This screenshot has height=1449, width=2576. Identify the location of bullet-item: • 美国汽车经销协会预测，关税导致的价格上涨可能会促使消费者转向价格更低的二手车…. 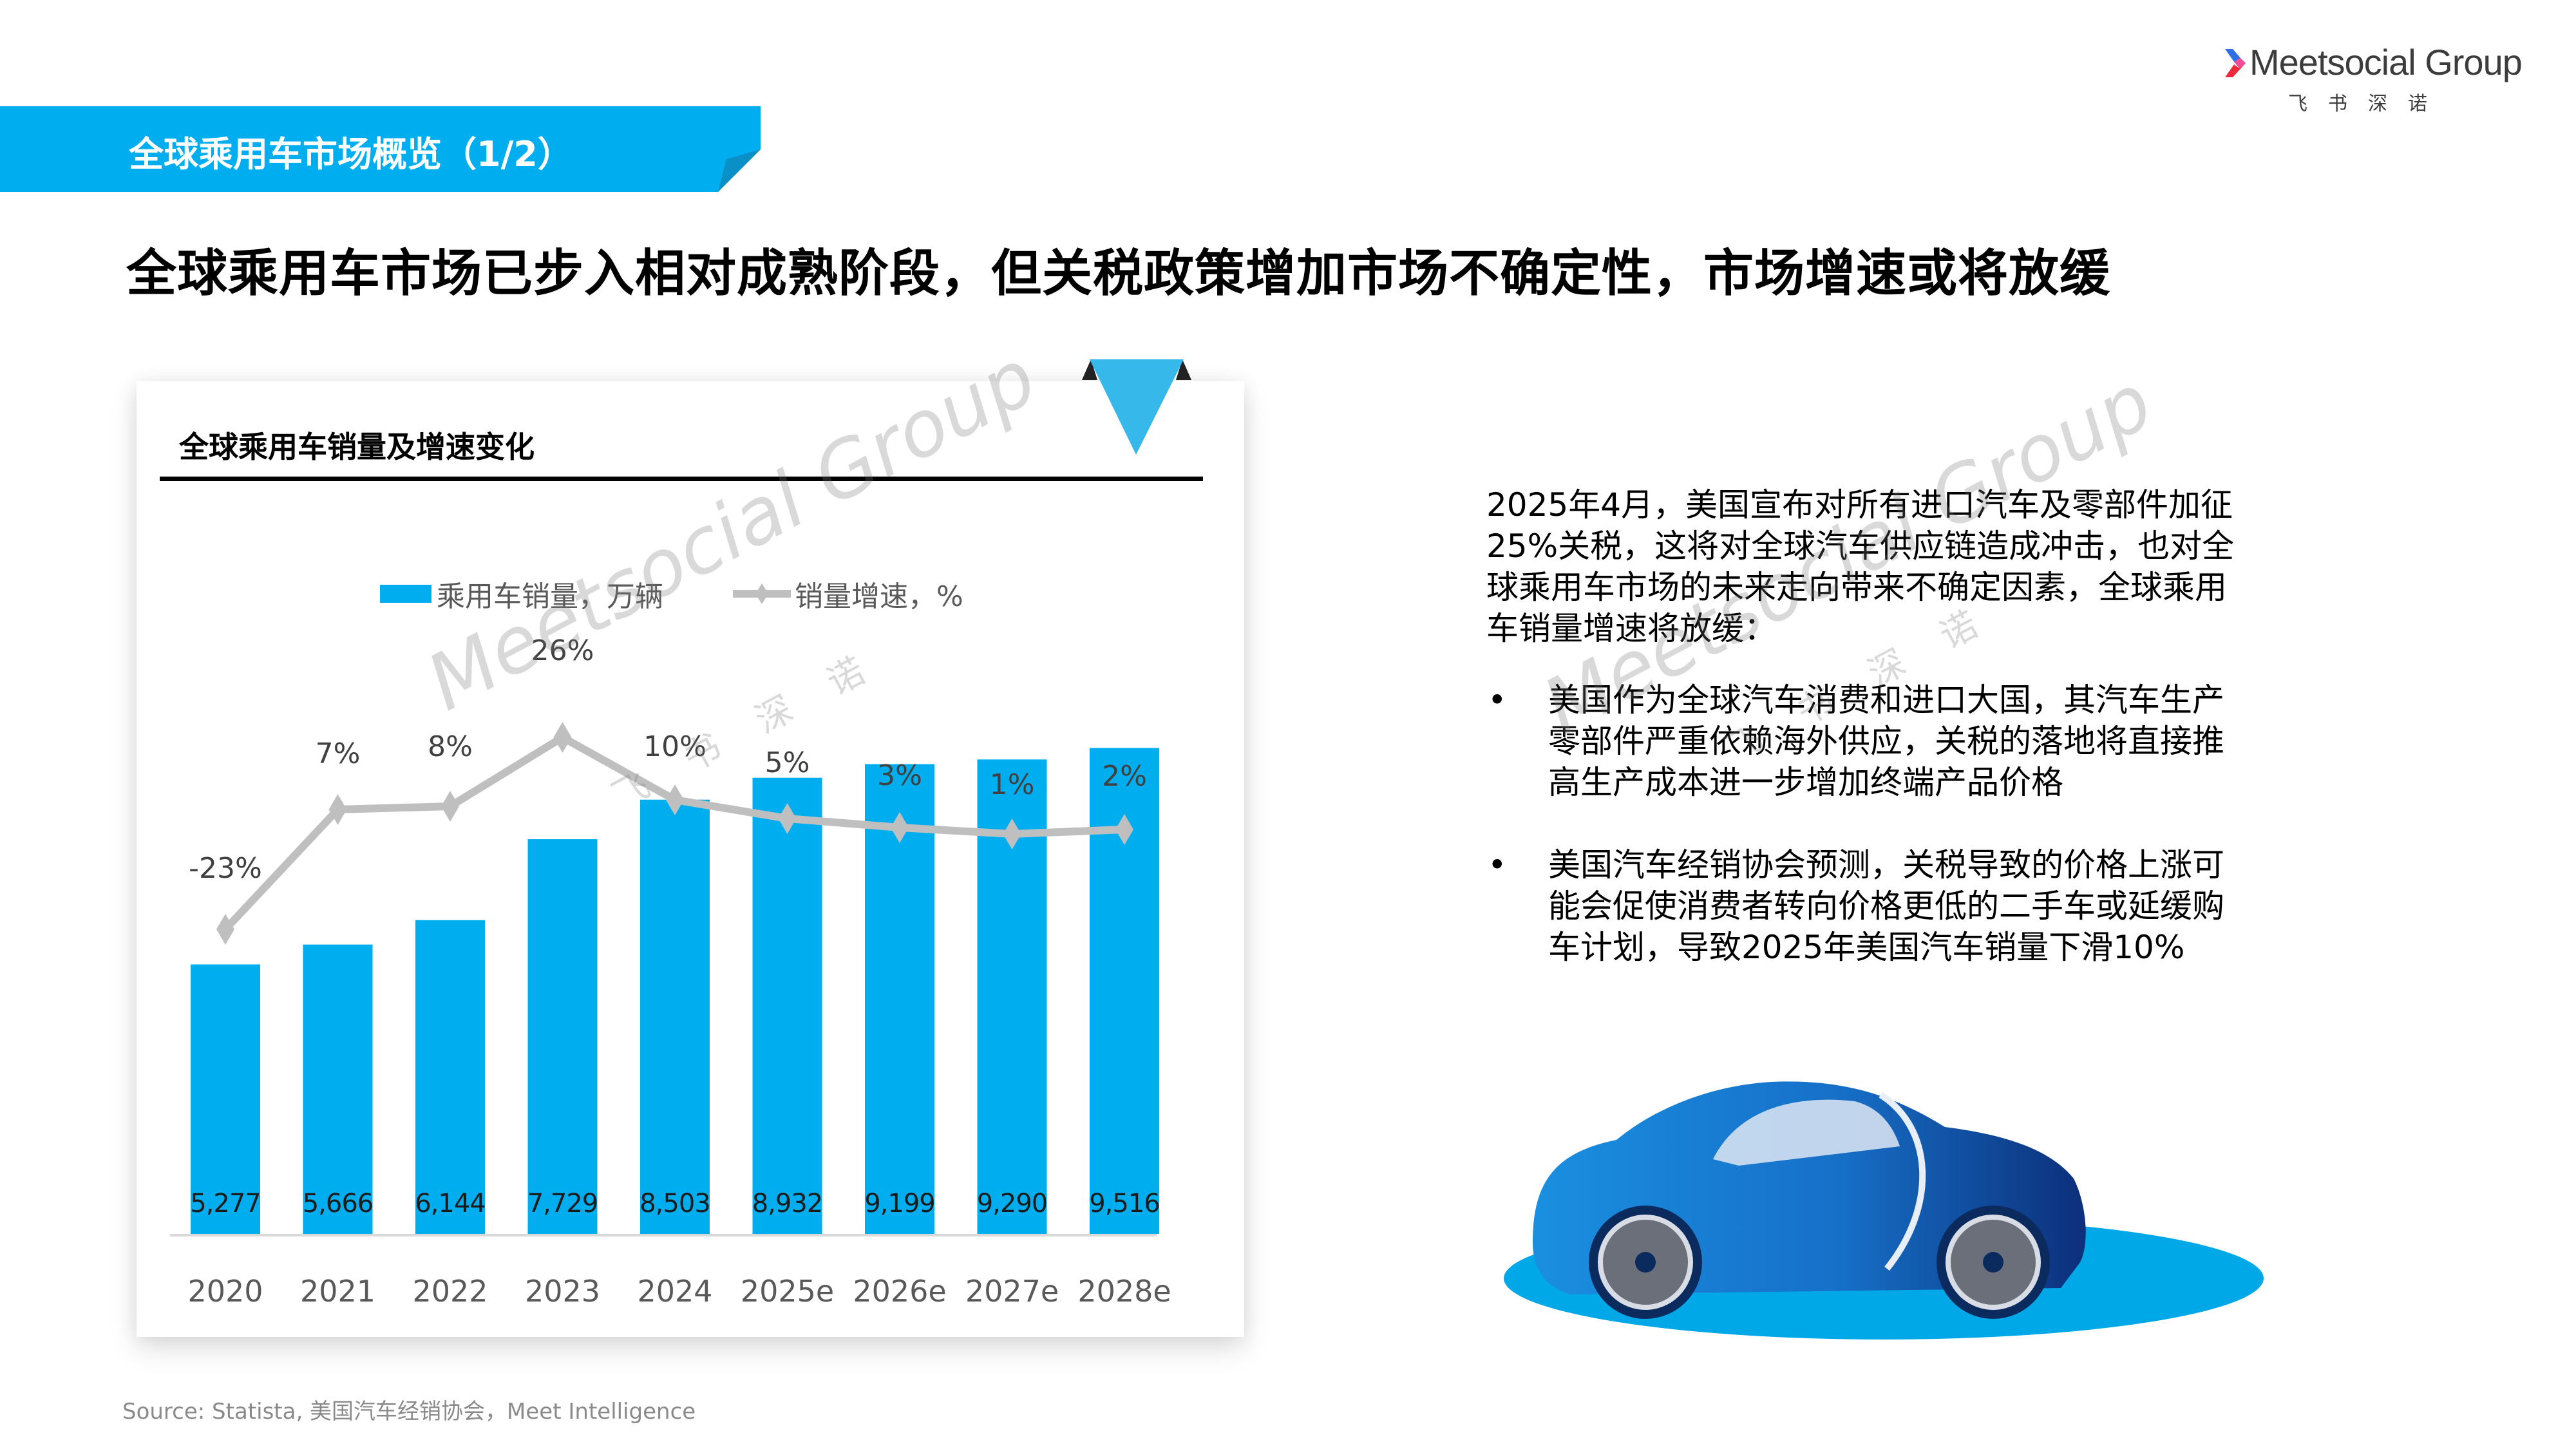
(1867, 906).